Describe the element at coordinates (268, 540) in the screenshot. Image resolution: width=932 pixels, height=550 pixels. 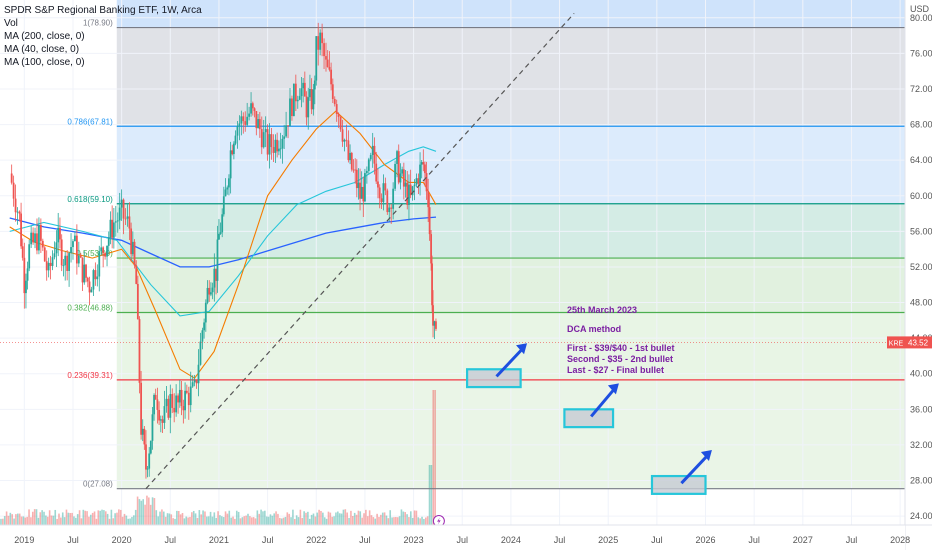
I see `x-tick-label: Jul` at that location.